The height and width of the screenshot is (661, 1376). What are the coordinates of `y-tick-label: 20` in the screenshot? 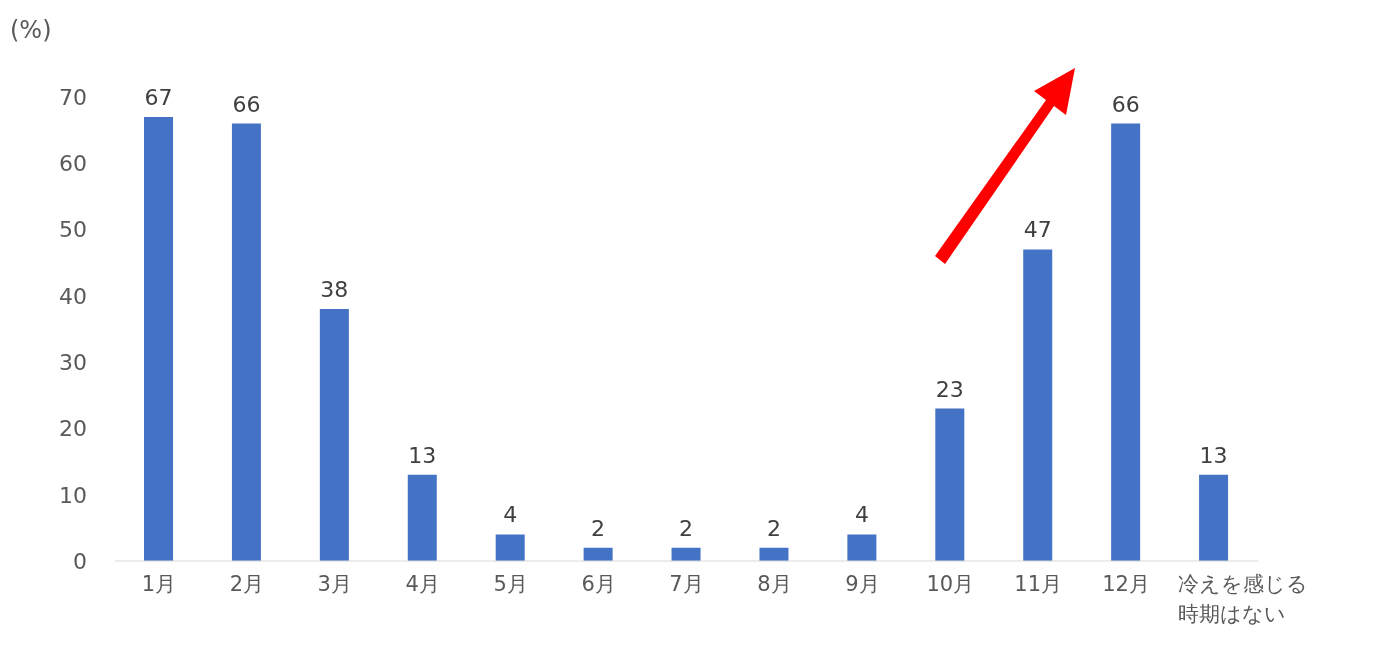 It's located at (73, 429).